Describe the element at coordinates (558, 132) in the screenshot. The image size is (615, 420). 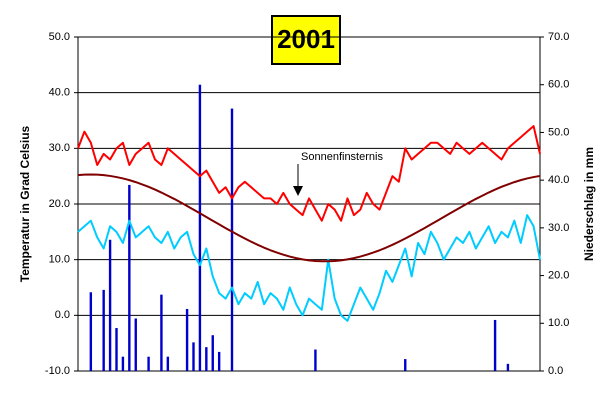
I see `y2-tick-label: 50.0` at that location.